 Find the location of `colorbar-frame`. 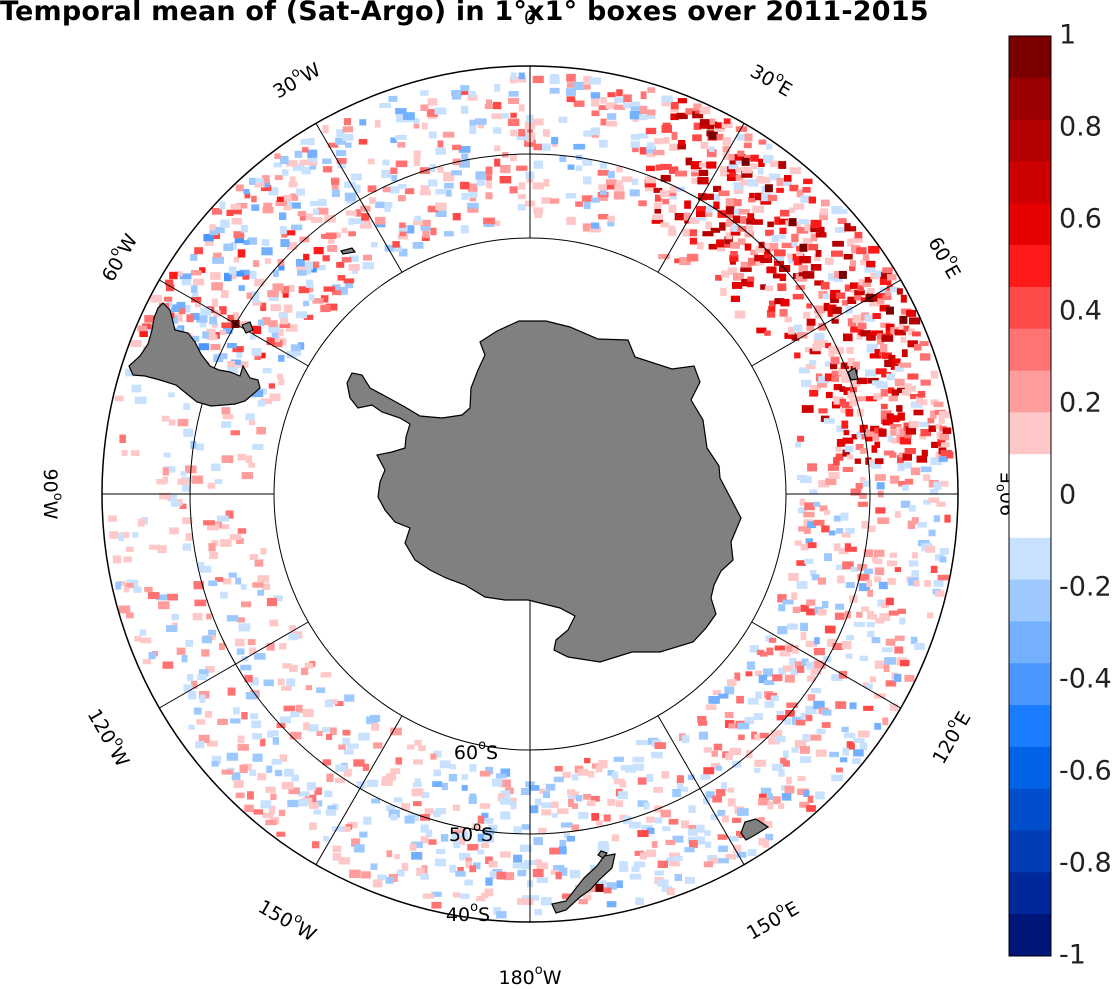

colorbar-frame is located at coordinates (1030, 496).